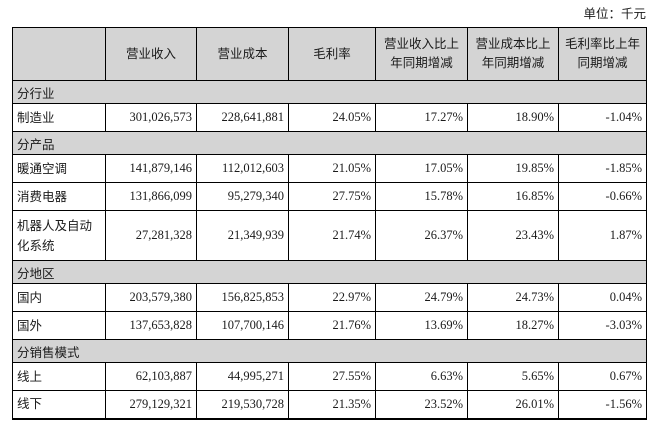  What do you see at coordinates (513, 325) in the screenshot?
I see `cell-cost-yoy: 18.27%` at bounding box center [513, 325].